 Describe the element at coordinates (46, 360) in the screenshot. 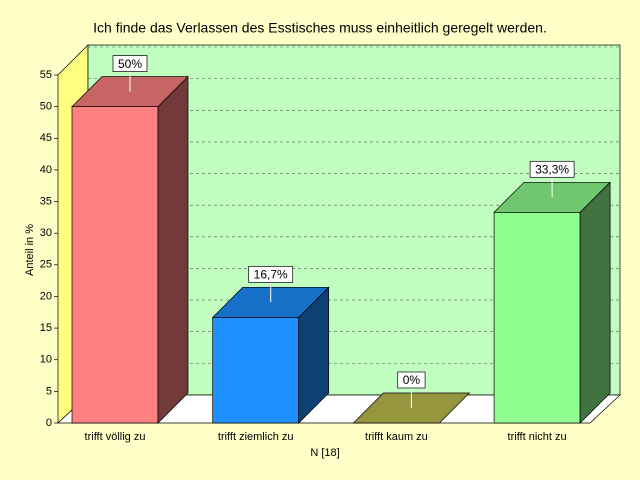

I see `y-tick-label: 10` at that location.